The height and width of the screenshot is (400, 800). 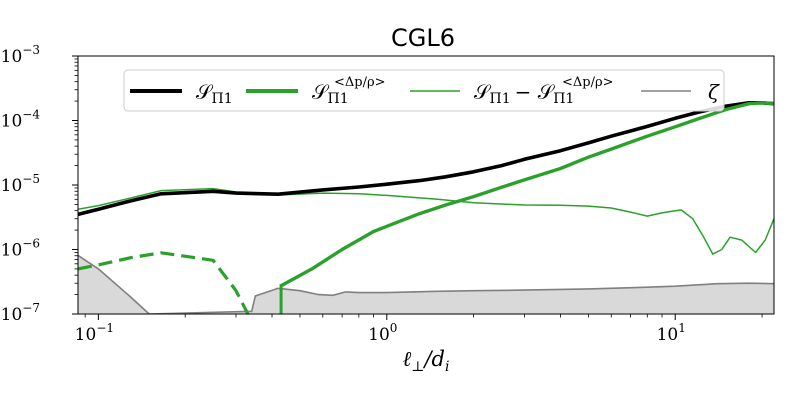 I want to click on y-tick-label: 10⁻³, so click(x=20, y=55).